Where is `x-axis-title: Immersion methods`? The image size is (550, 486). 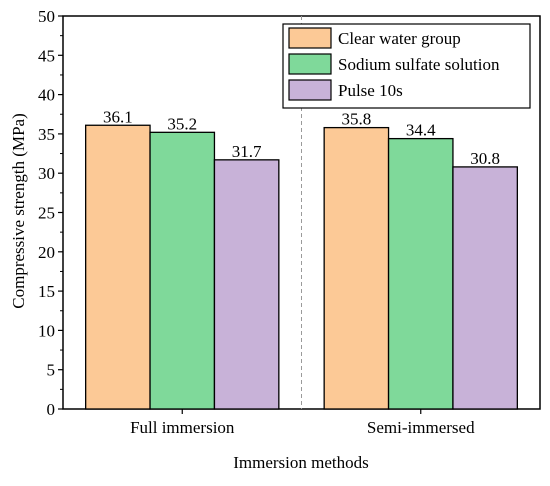 x-axis-title: Immersion methods is located at coordinates (301, 462).